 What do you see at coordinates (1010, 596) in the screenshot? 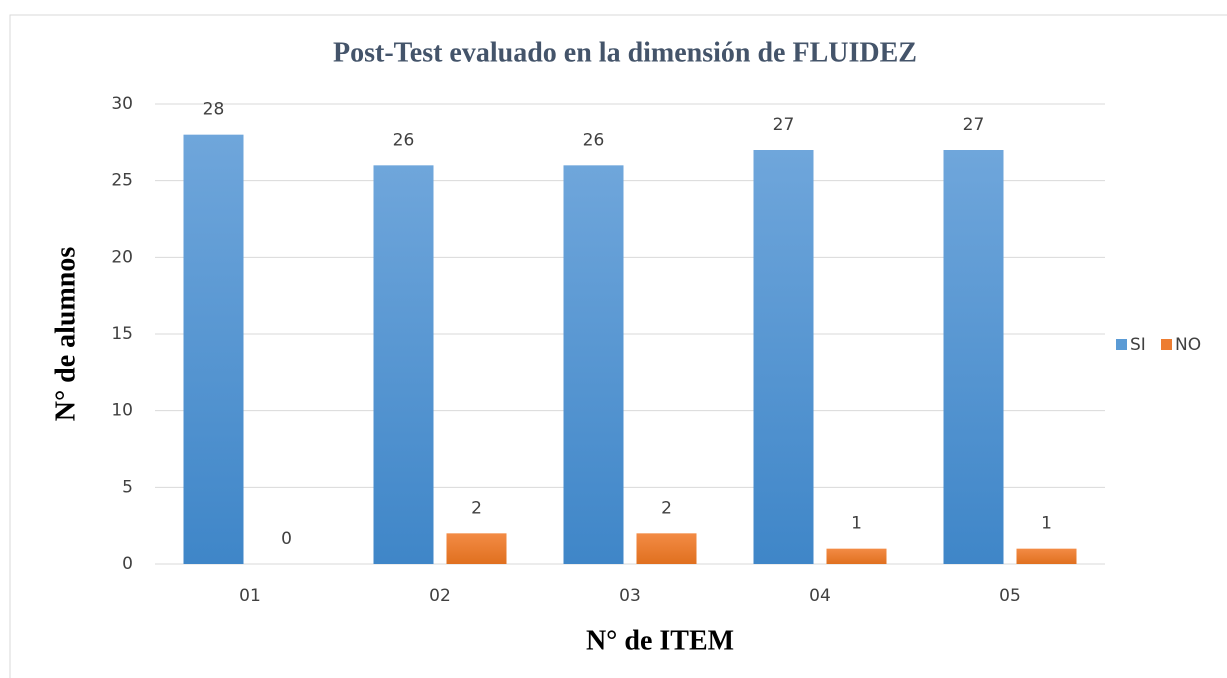
I see `x-tick-label: 05` at bounding box center [1010, 596].